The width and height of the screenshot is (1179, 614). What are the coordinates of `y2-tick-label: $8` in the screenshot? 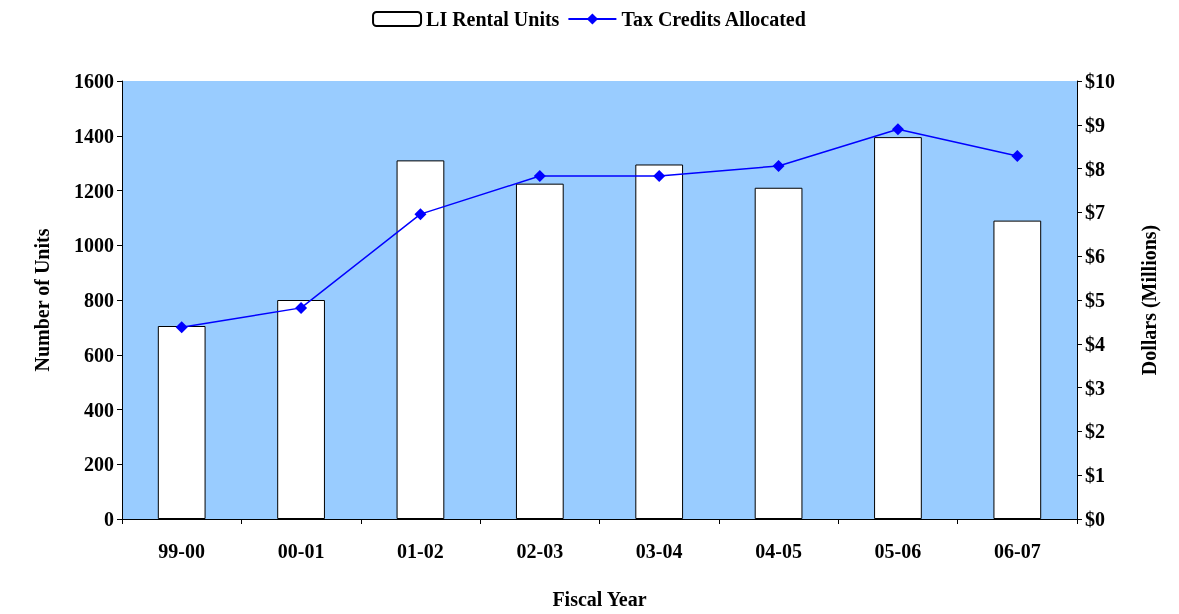 It's located at (1095, 168).